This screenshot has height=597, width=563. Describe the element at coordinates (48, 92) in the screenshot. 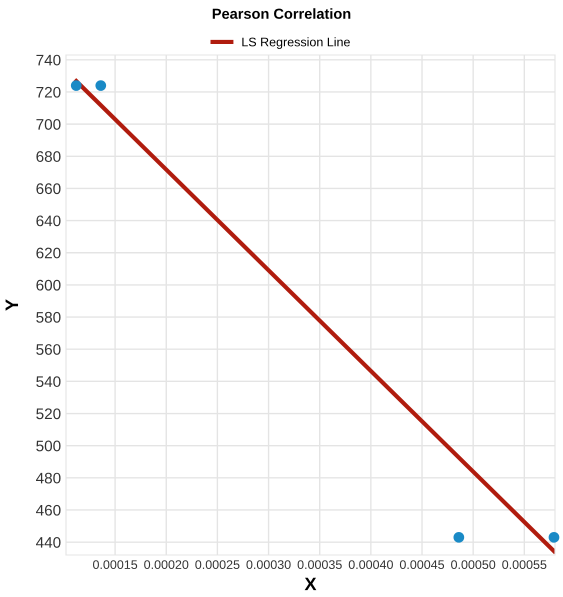

I see `y-tick-label: 720` at that location.